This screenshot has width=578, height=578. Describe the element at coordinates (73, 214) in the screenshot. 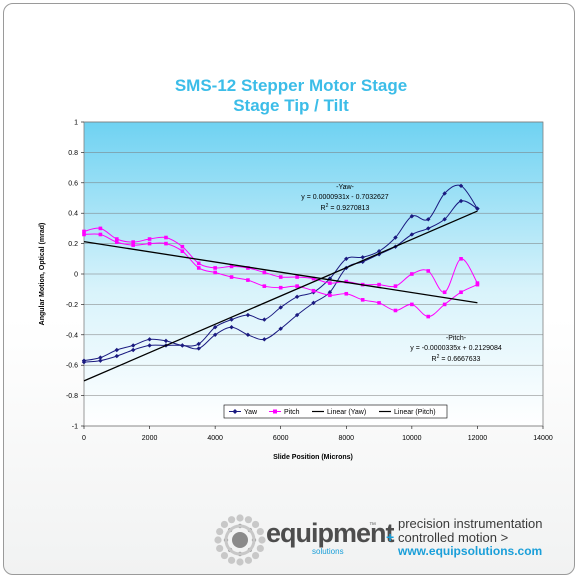

I see `y-tick-label: 0.4` at that location.